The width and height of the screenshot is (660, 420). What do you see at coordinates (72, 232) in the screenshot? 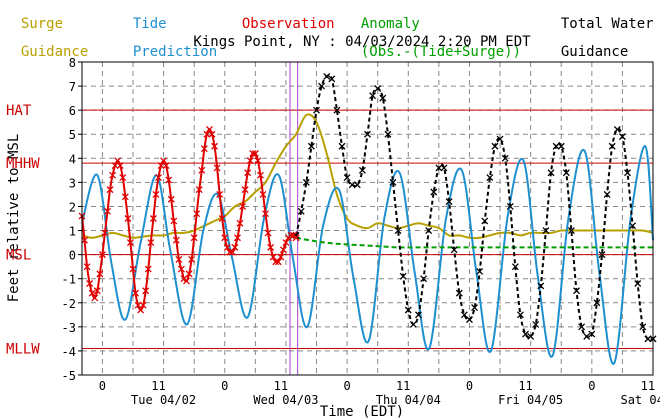
I see `y-tick-label: 1` at bounding box center [72, 232].